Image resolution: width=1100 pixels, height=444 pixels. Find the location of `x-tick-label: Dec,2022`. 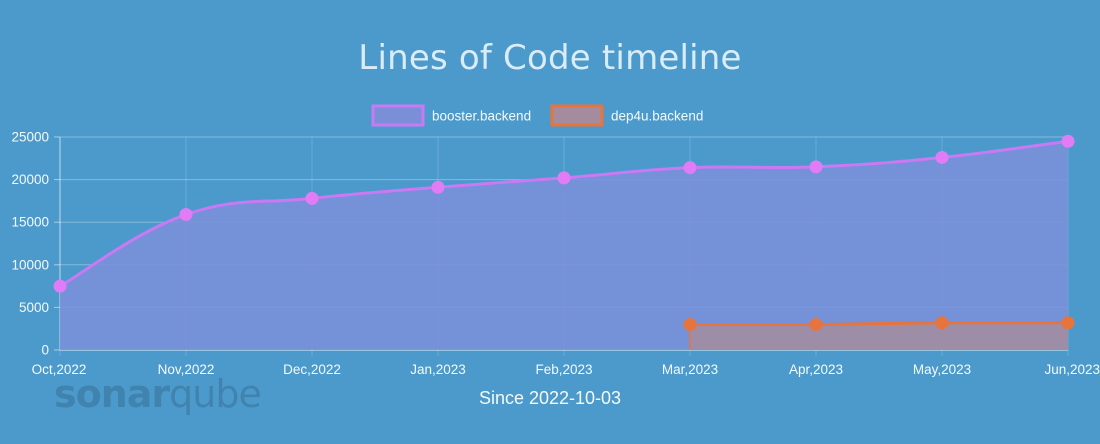

x-tick-label: Dec,2022 is located at coordinates (312, 369).